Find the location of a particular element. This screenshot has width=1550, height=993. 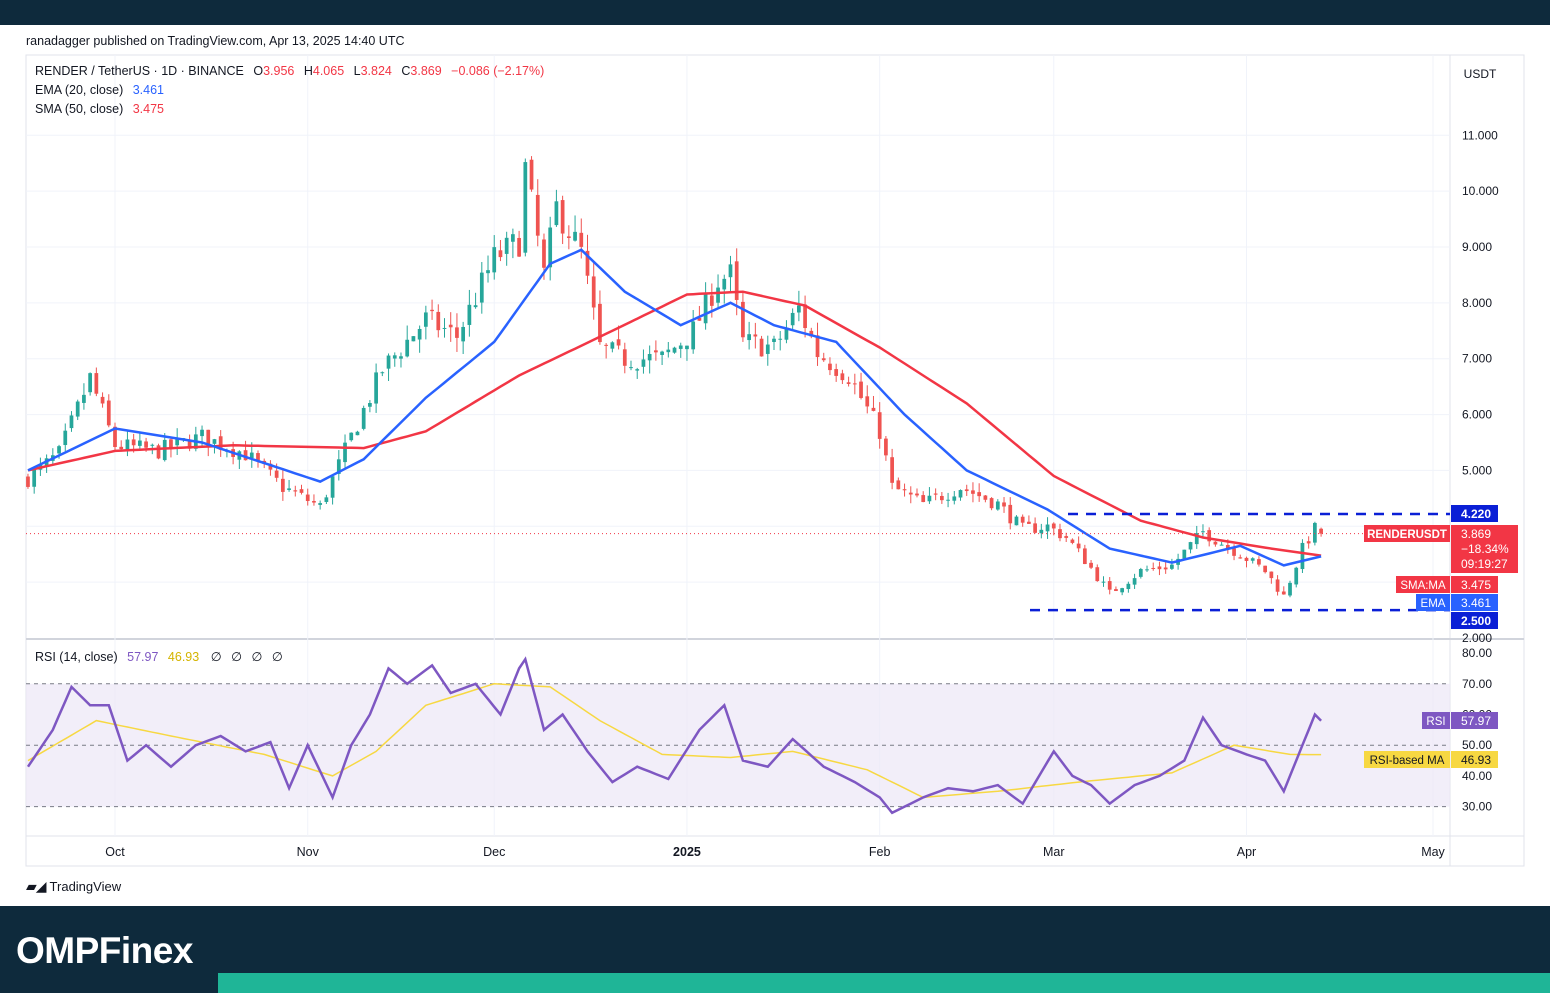

time-axis: Oct Nov Dec 2025 Feb Mar Apr May is located at coordinates (775, 852).